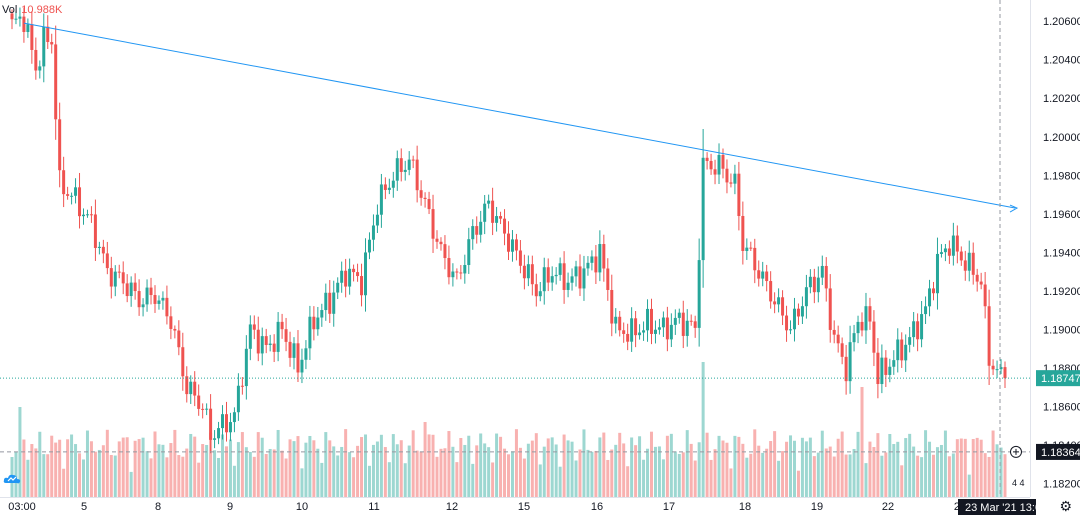  I want to click on x-tick-label: 8, so click(158, 507).